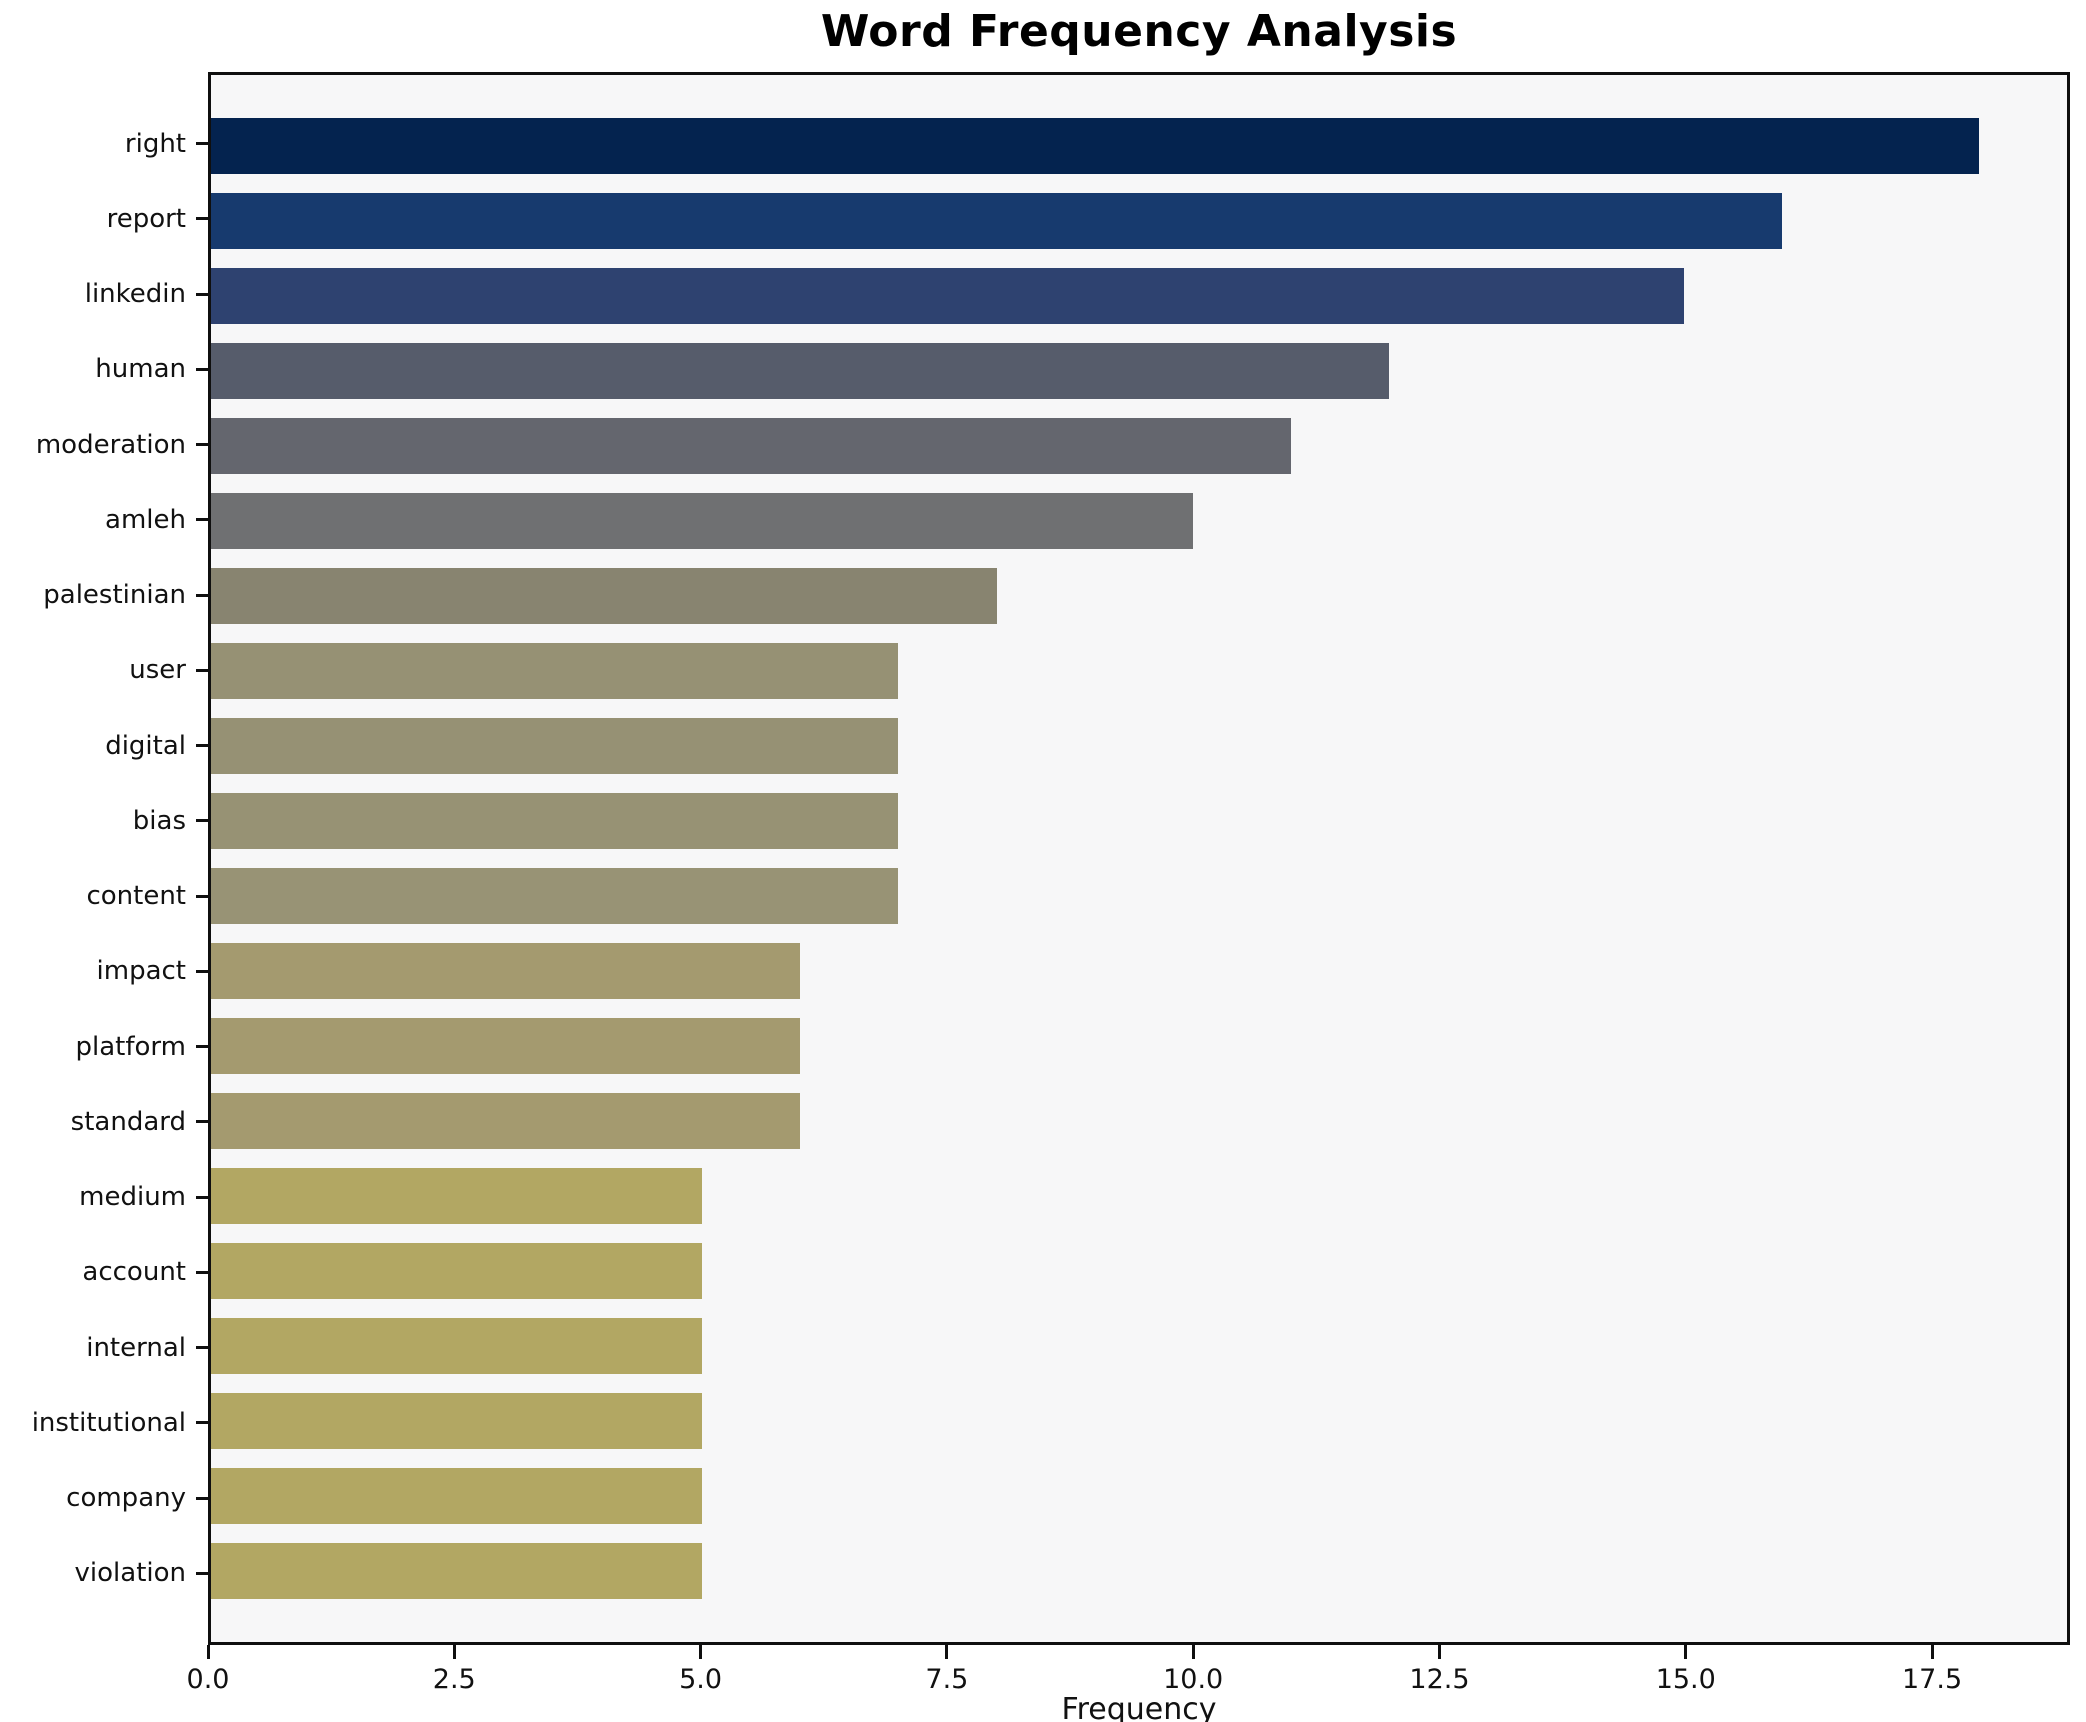 Image resolution: width=2086 pixels, height=1722 pixels. Describe the element at coordinates (130, 1046) in the screenshot. I see `y-tick-label: platform` at that location.